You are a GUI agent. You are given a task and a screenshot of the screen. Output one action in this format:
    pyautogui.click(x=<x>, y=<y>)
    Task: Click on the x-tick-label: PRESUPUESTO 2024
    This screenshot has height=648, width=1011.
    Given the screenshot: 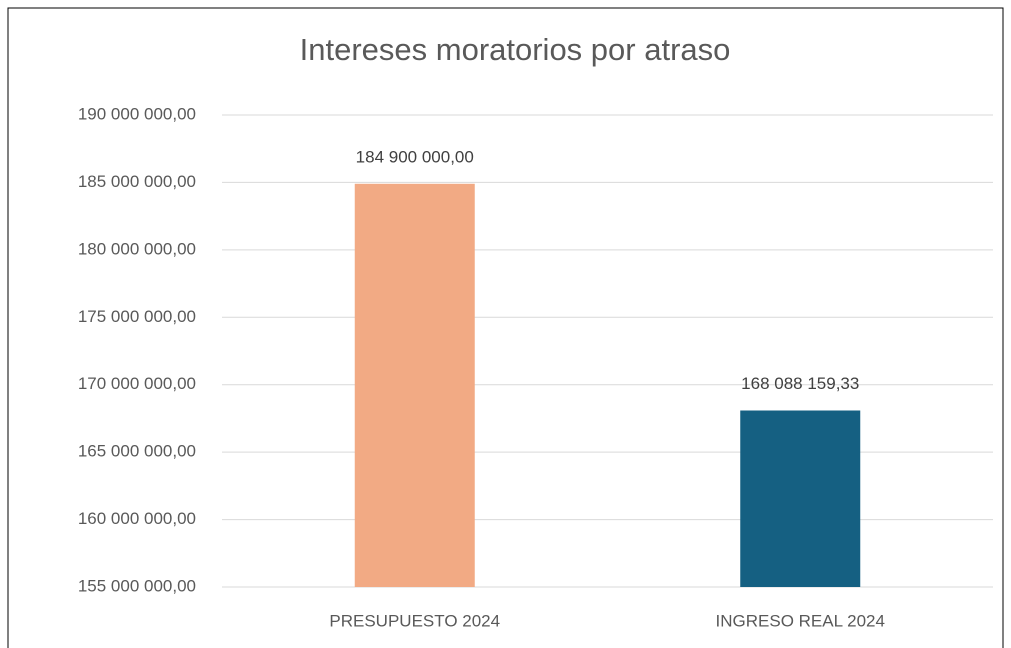 What is the action you would take?
    pyautogui.click(x=414, y=620)
    